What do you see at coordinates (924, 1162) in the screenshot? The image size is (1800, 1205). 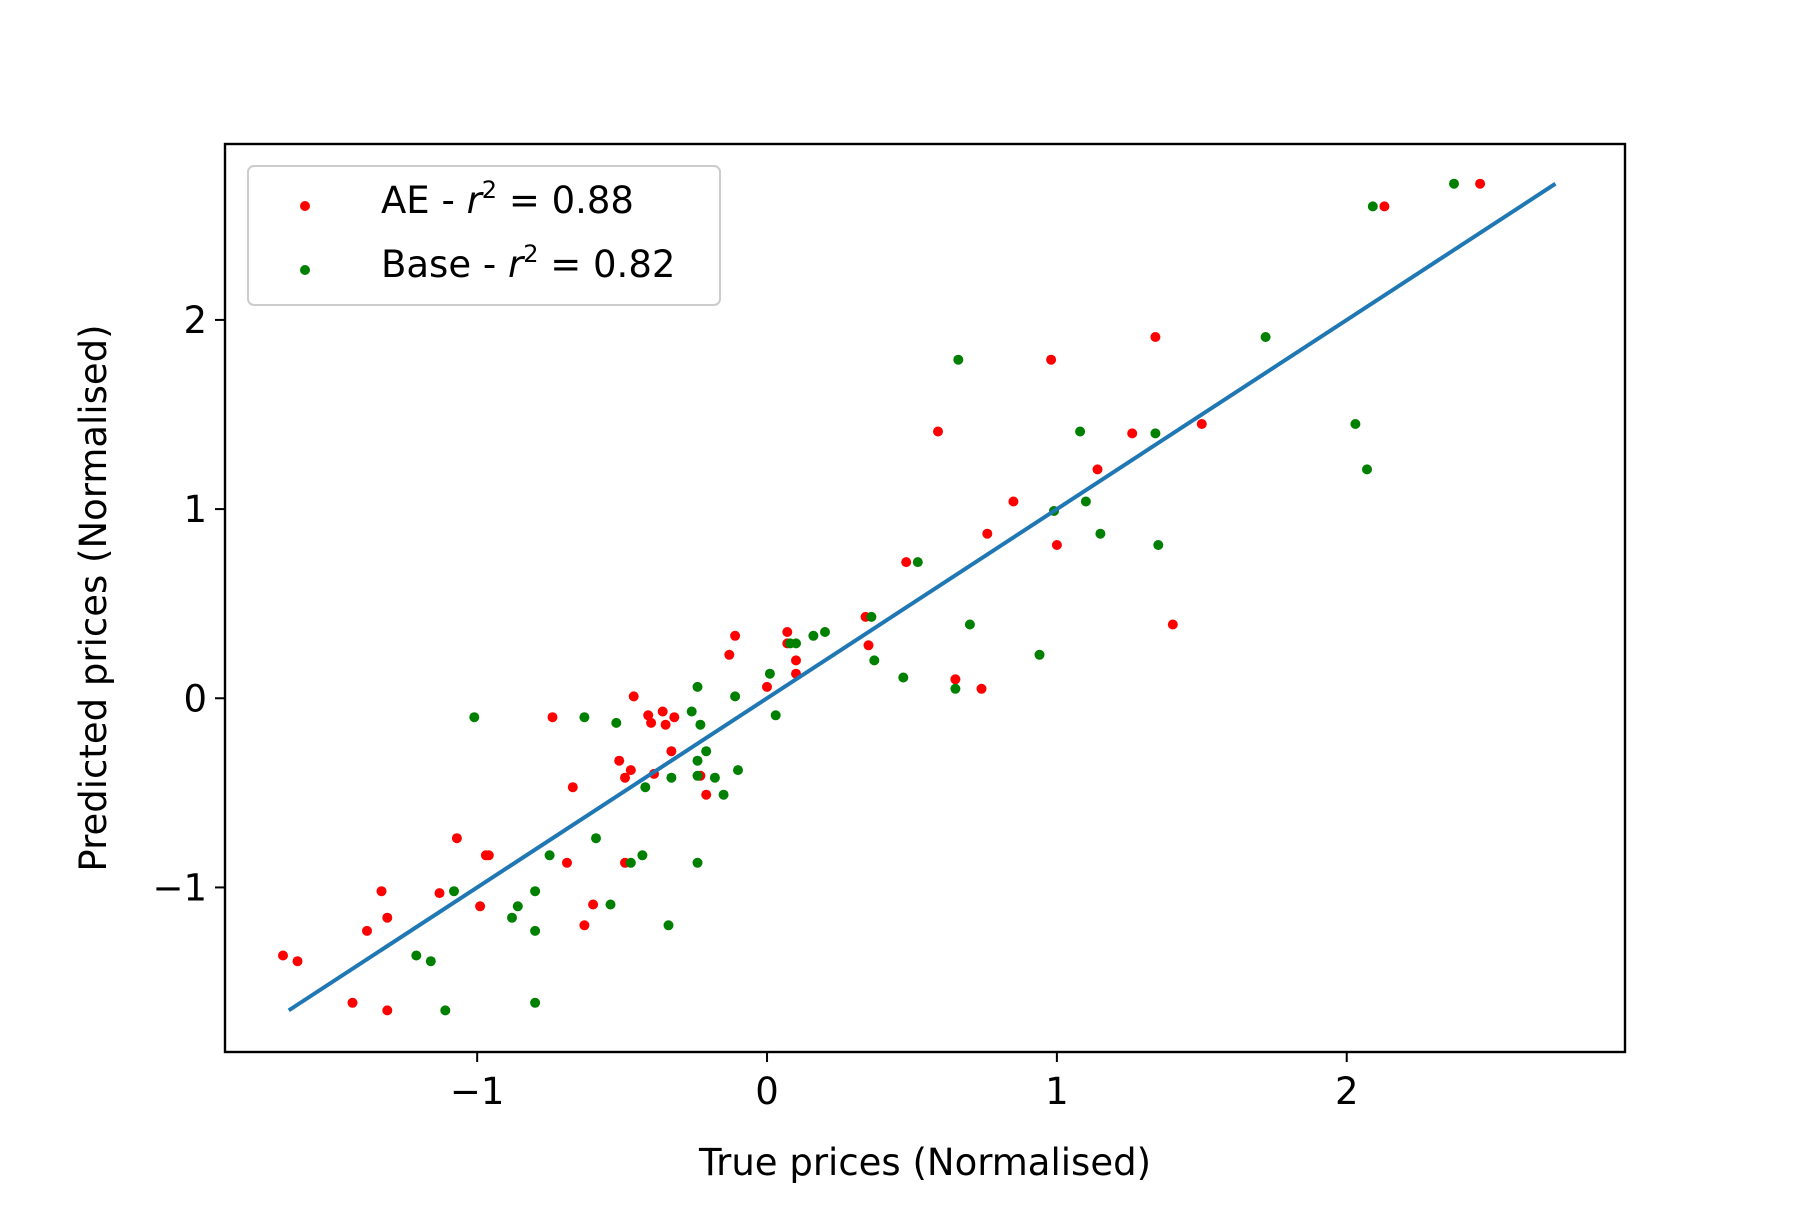 I see `x-axis-label: True prices (Normalised)` at bounding box center [924, 1162].